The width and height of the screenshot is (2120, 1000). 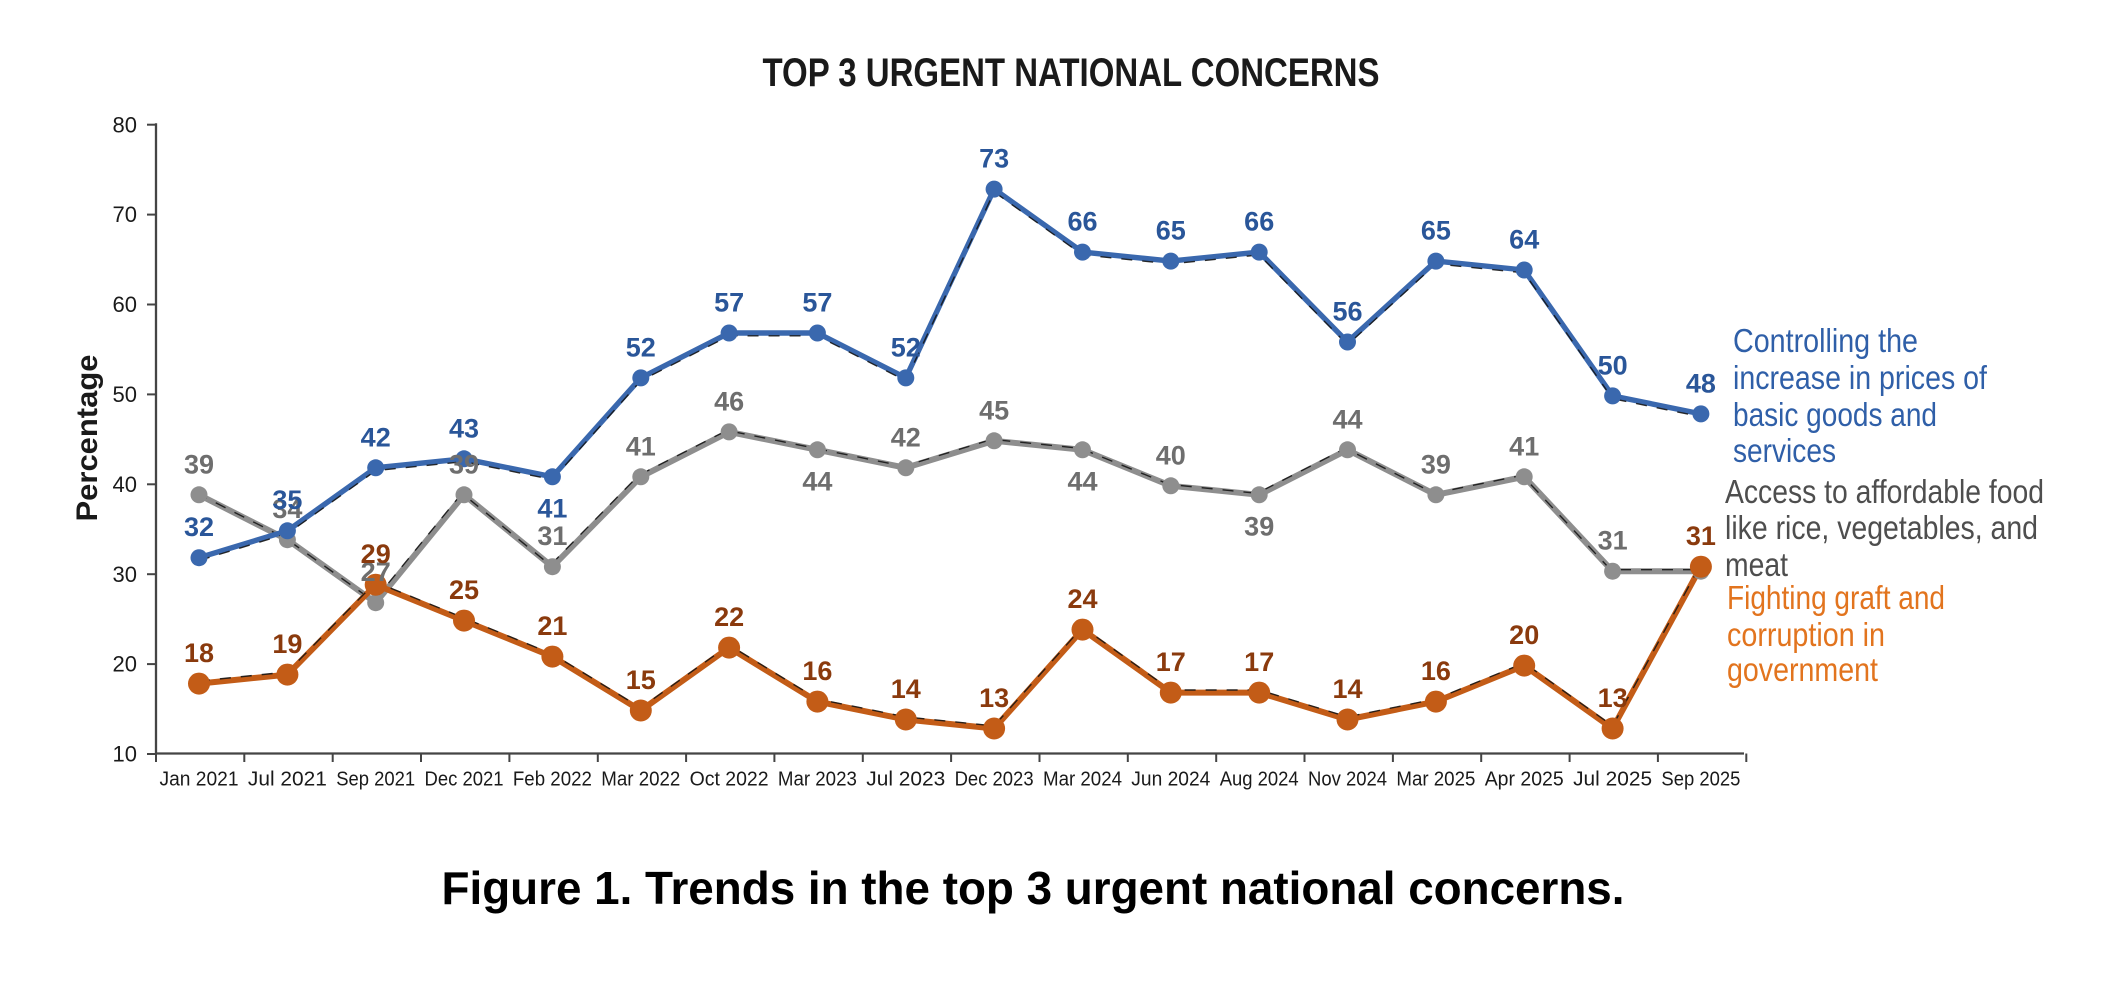 I want to click on svg-text: 21, so click(x=552, y=626).